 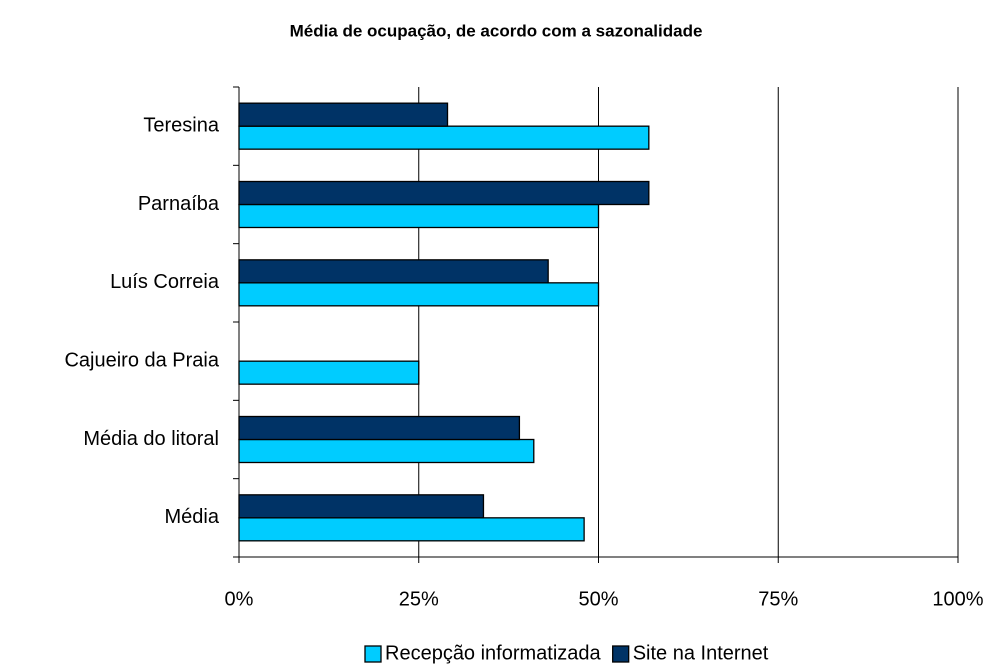 What do you see at coordinates (598, 599) in the screenshot?
I see `x-tick-label: 50%` at bounding box center [598, 599].